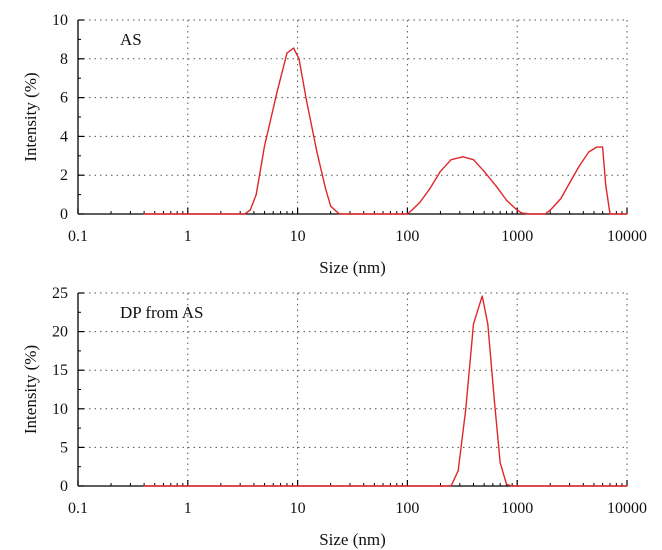 Image resolution: width=662 pixels, height=550 pixels. I want to click on y-tick-label: 25, so click(60, 293).